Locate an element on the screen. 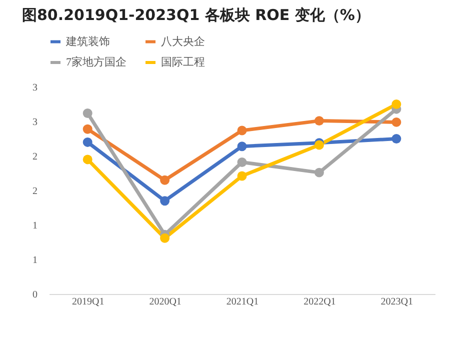 The image size is (465, 346). legend-label: 7家地方国企 is located at coordinates (96, 62).